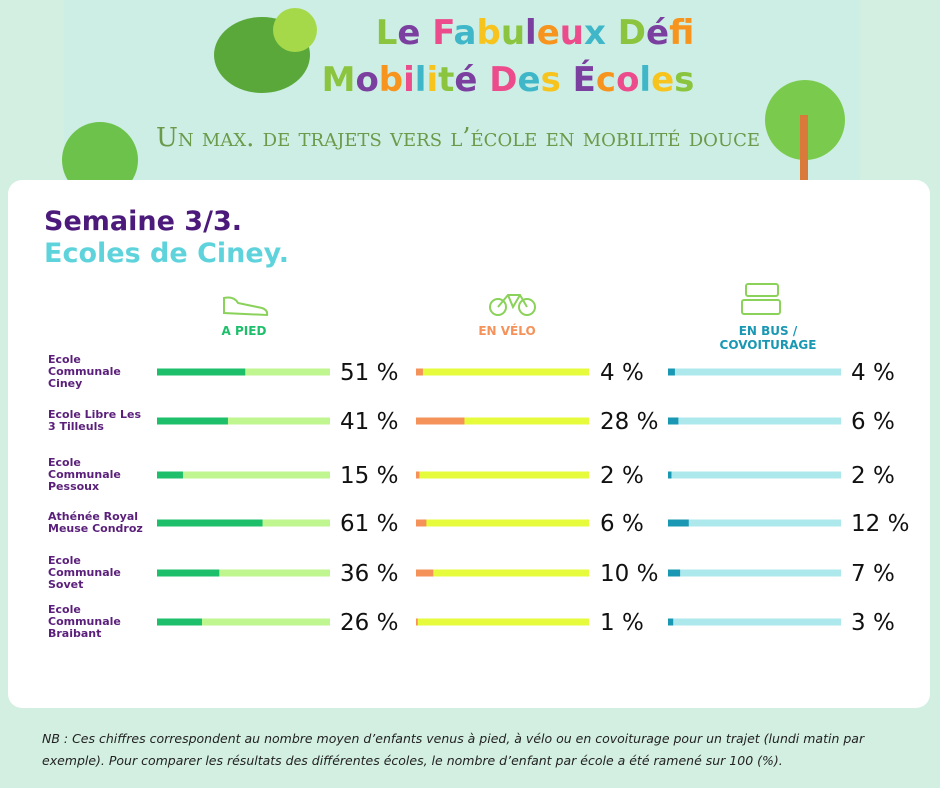 The image size is (940, 788). I want to click on school-name: Ecole Communale Pessoux, so click(84, 474).